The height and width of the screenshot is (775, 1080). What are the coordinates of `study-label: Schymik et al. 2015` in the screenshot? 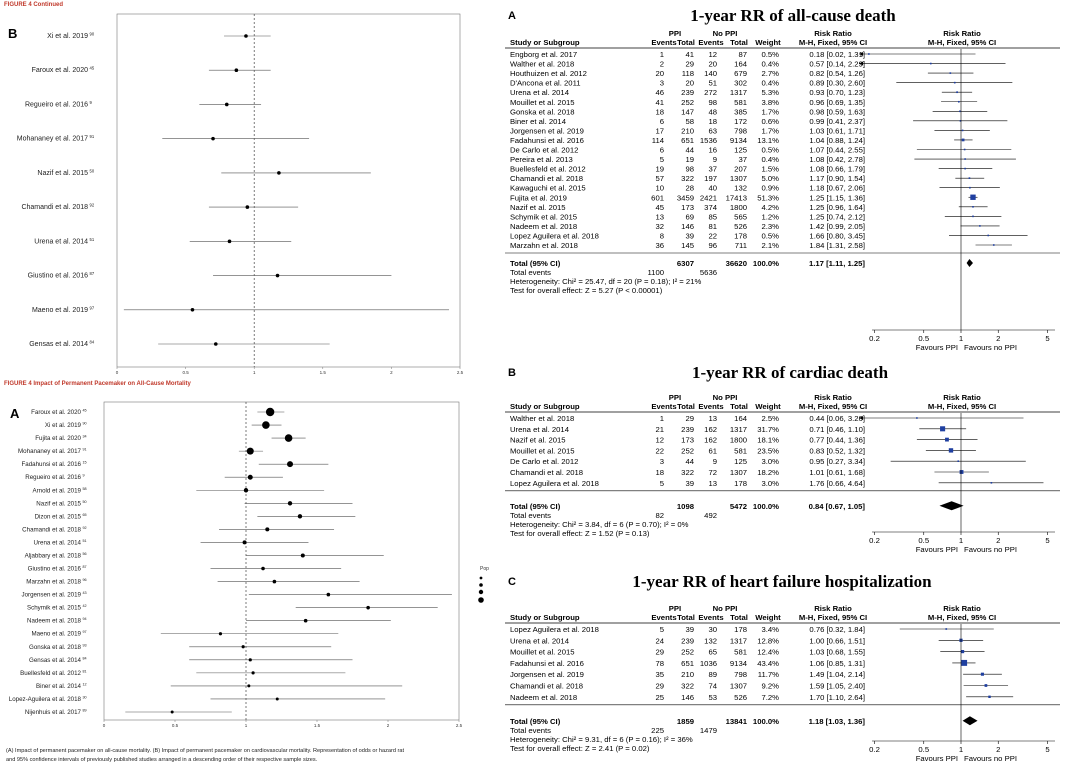 It's located at (54, 608).